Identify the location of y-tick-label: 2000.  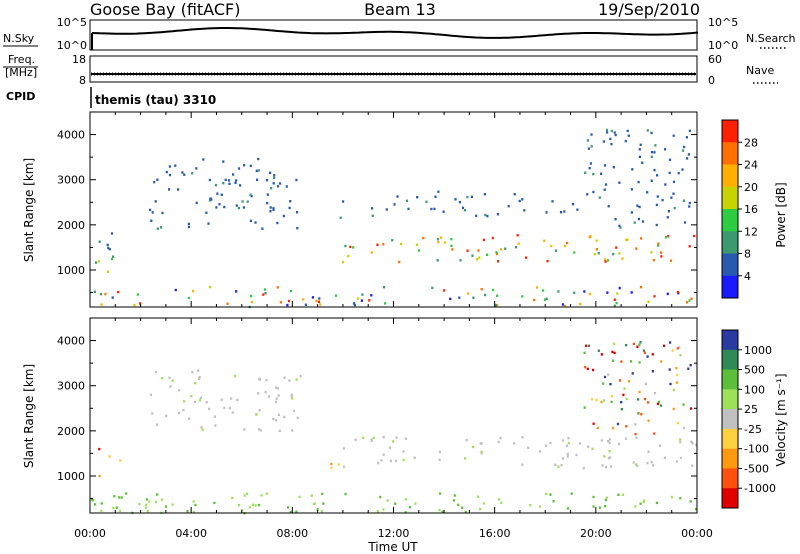
(71, 431).